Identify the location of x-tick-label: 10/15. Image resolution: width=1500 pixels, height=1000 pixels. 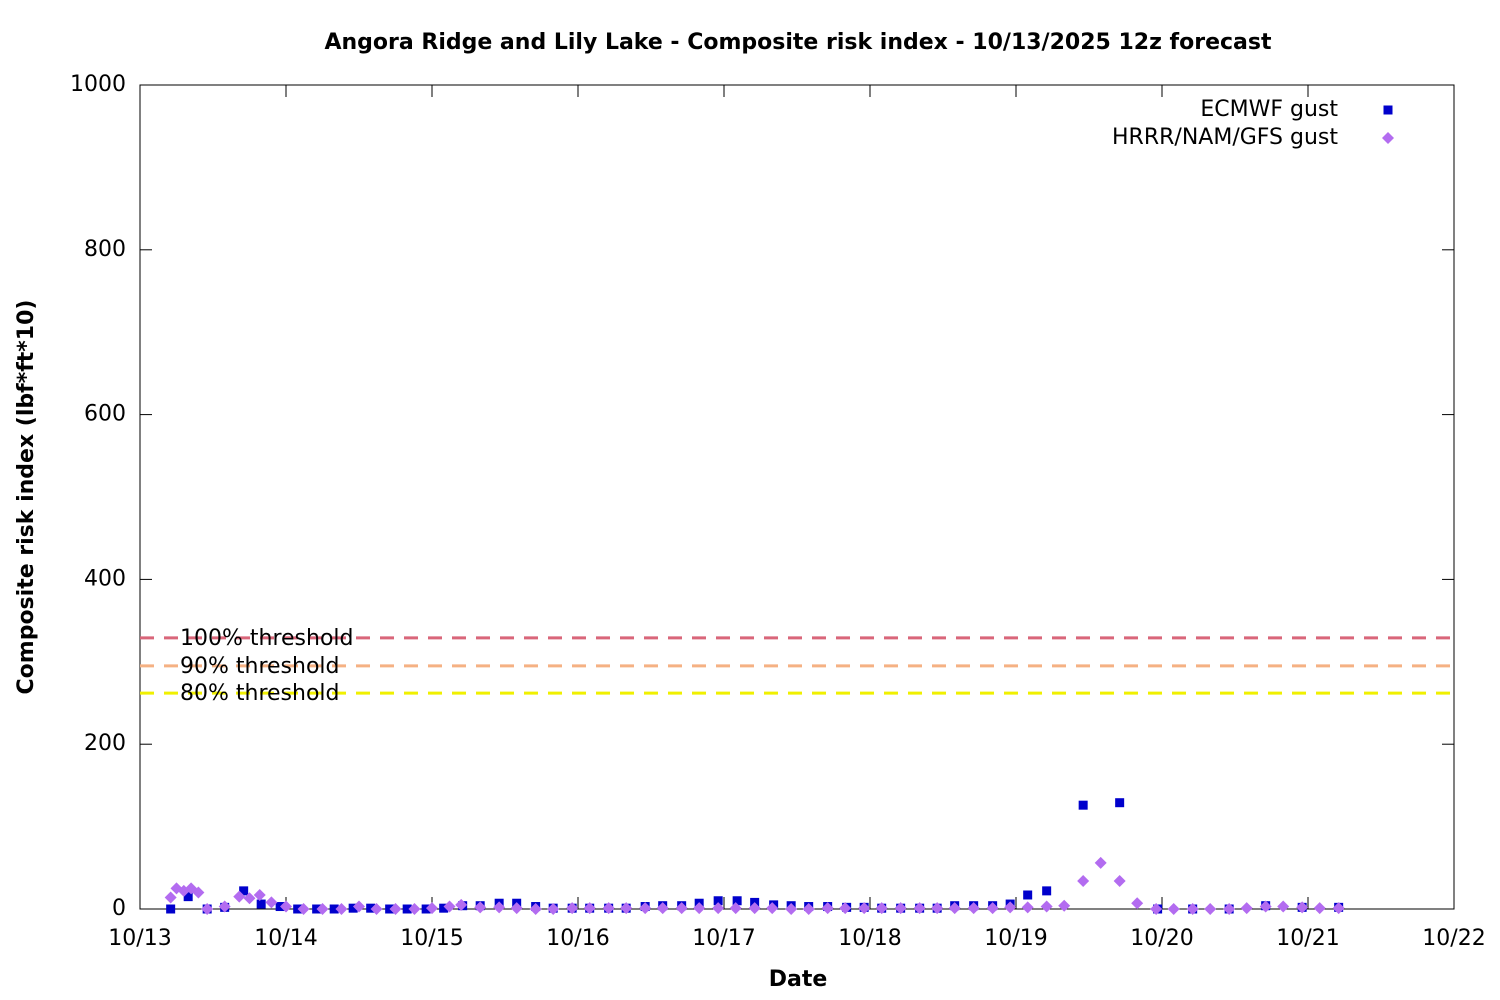
(431, 938).